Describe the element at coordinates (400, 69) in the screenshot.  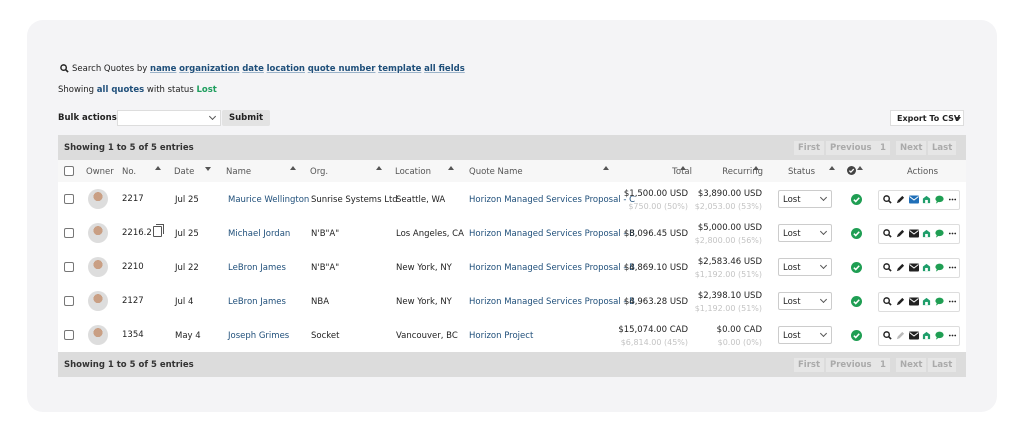
I see `search-field-link: template` at that location.